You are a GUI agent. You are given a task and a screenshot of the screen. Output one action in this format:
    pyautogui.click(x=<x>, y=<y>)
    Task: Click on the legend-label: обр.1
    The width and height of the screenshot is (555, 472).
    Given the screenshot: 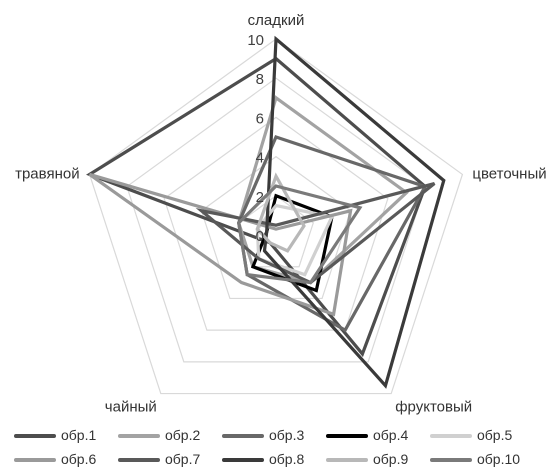 What is the action you would take?
    pyautogui.click(x=79, y=435)
    